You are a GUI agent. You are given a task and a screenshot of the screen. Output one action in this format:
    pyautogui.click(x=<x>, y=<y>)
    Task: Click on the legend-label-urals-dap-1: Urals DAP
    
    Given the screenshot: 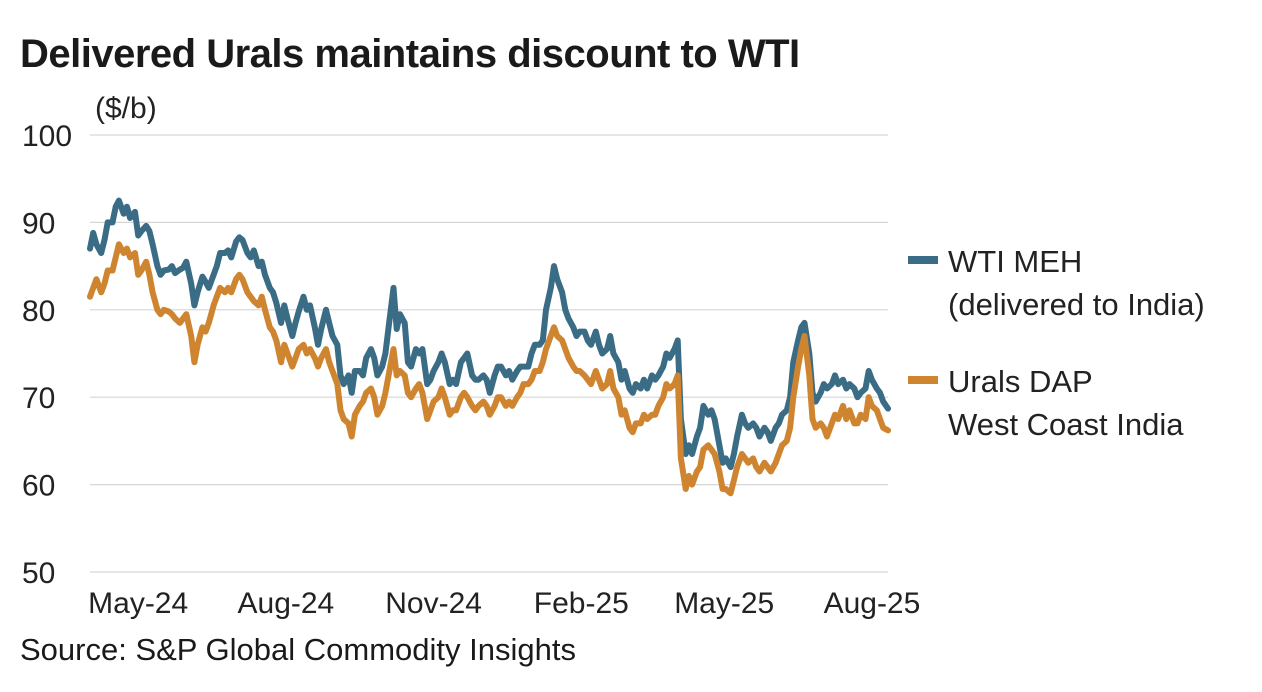 What is the action you would take?
    pyautogui.click(x=1020, y=381)
    